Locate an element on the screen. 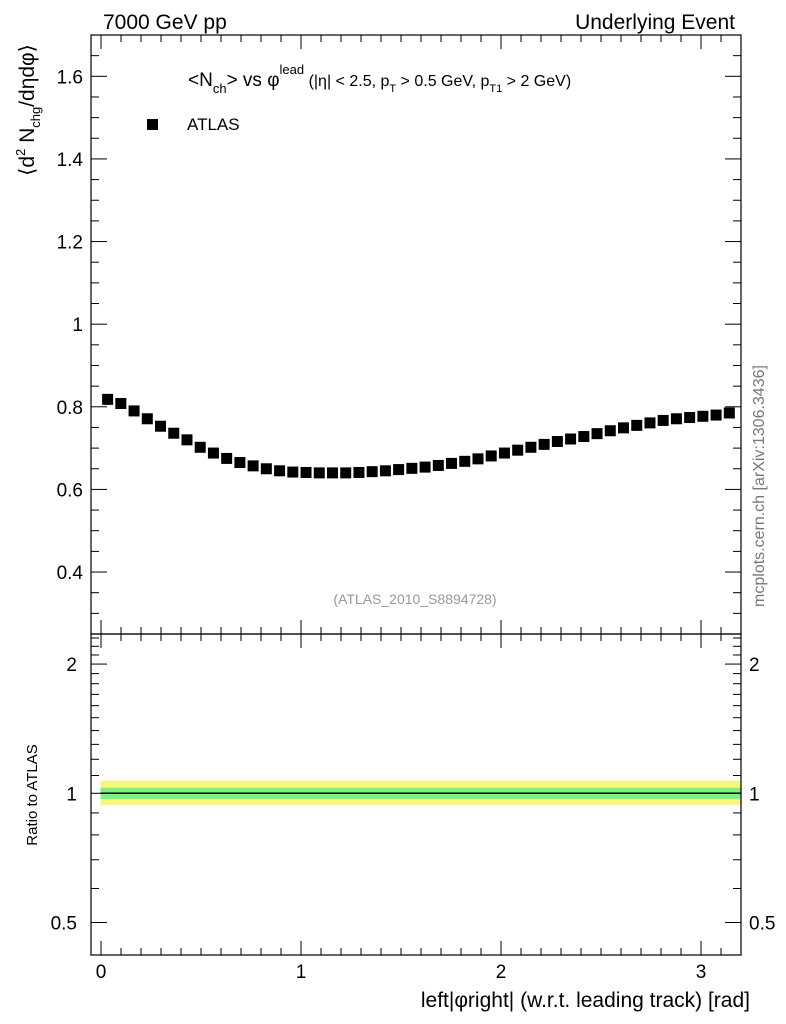 Image resolution: width=786 pixels, height=1024 pixels. y-tick-label: 1.4 is located at coordinates (70, 160).